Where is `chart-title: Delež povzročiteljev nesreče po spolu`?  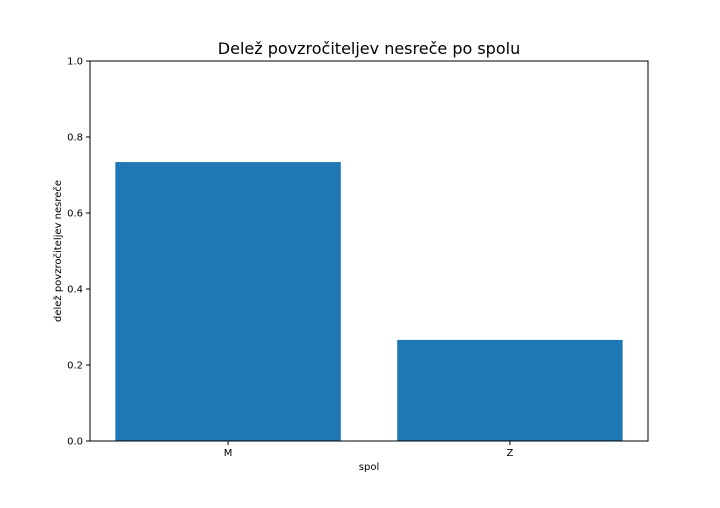
chart-title: Delež povzročiteljev nesreče po spolu is located at coordinates (369, 48).